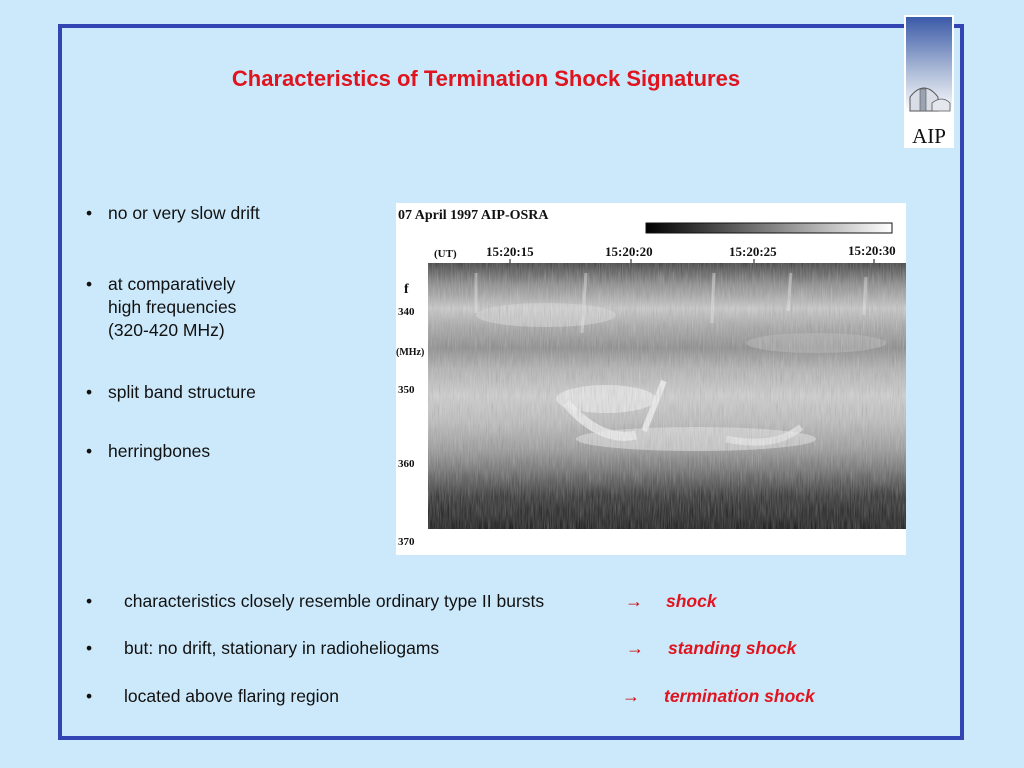 The image size is (1024, 768). What do you see at coordinates (172, 307) in the screenshot?
I see `bullet-text: high frequencies` at bounding box center [172, 307].